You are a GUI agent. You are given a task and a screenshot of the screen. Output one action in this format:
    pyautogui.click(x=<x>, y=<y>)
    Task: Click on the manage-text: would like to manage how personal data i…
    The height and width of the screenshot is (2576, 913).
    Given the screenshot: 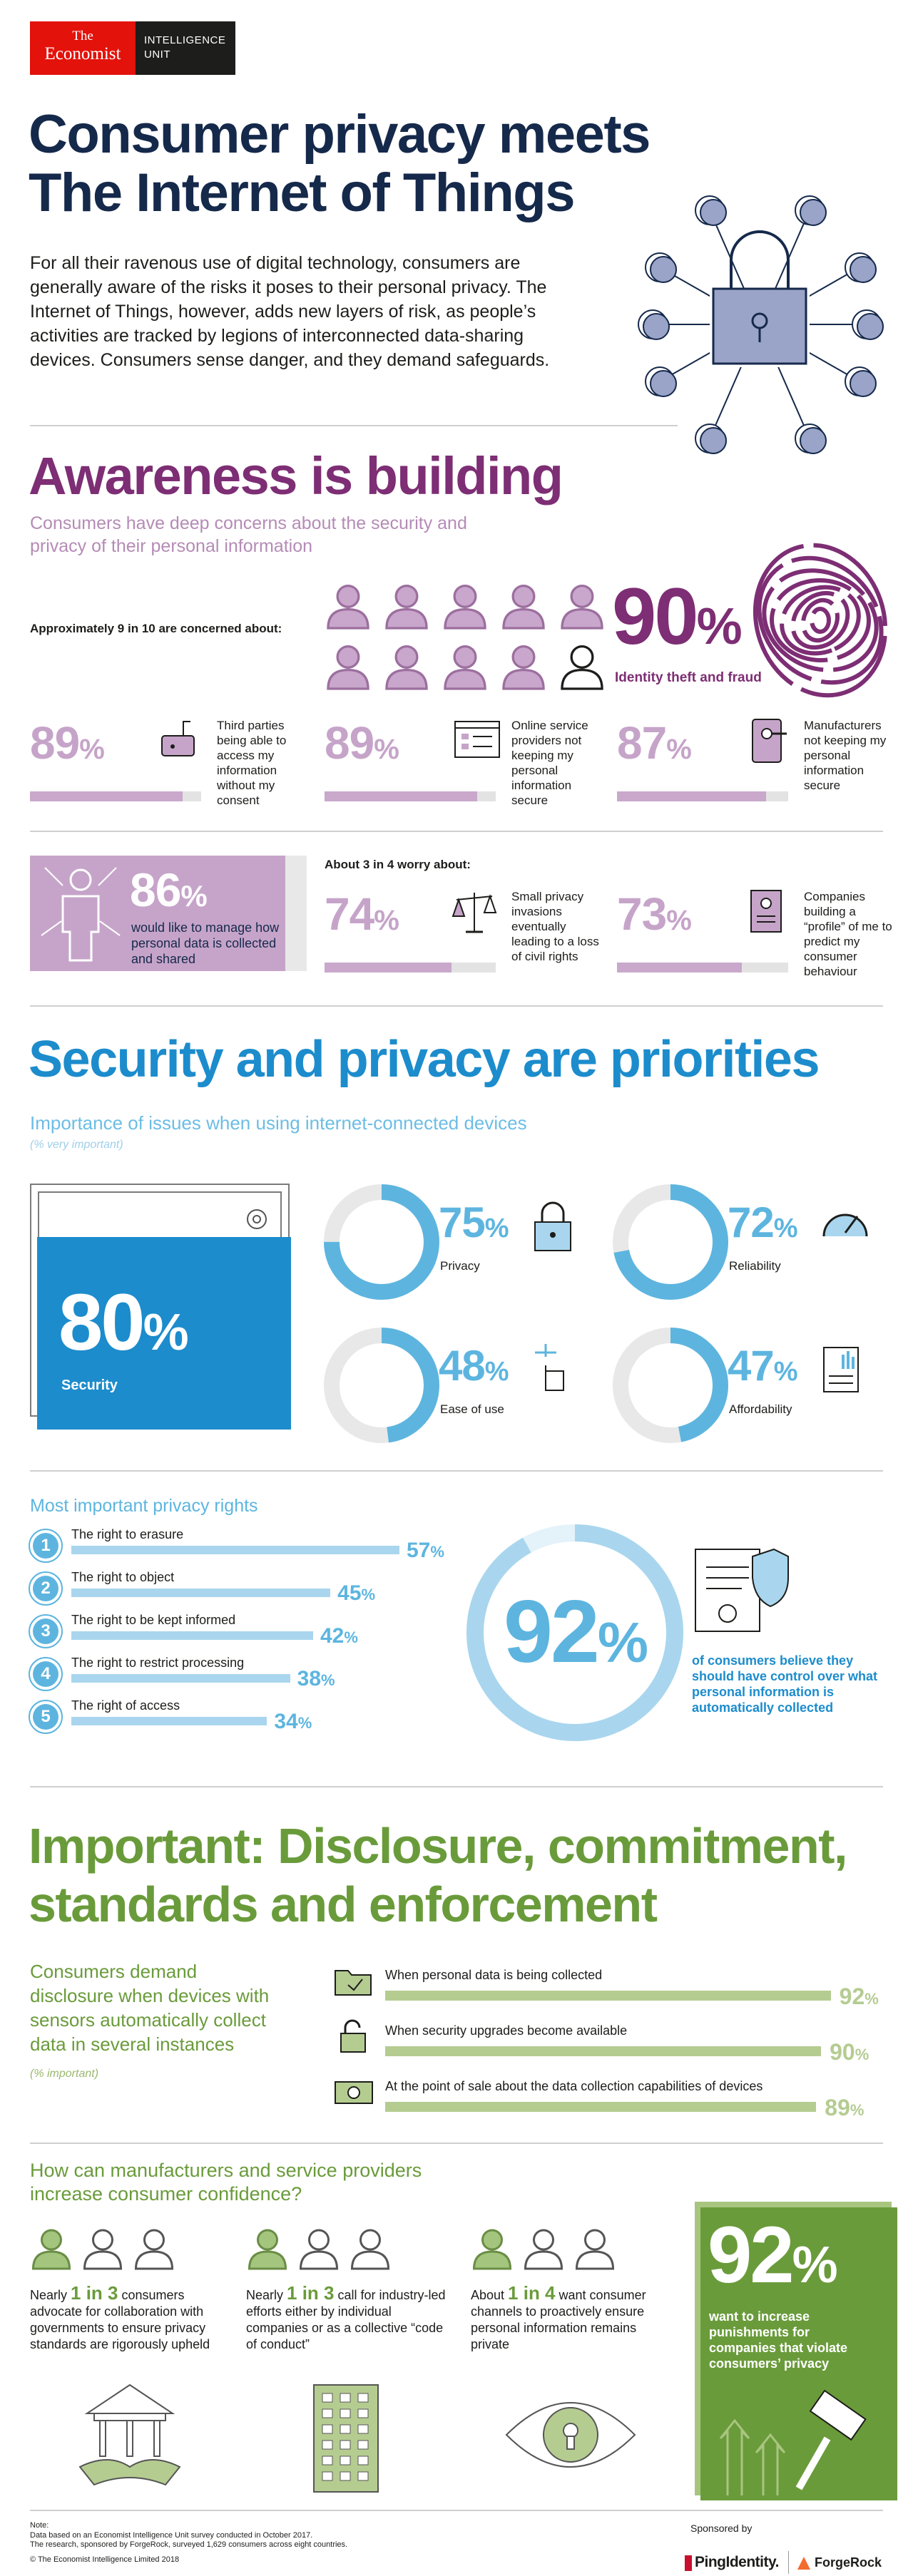 What is the action you would take?
    pyautogui.click(x=205, y=943)
    